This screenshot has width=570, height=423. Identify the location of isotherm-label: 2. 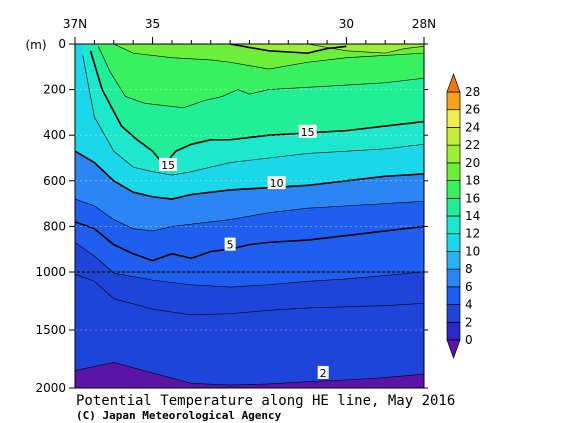
(323, 373).